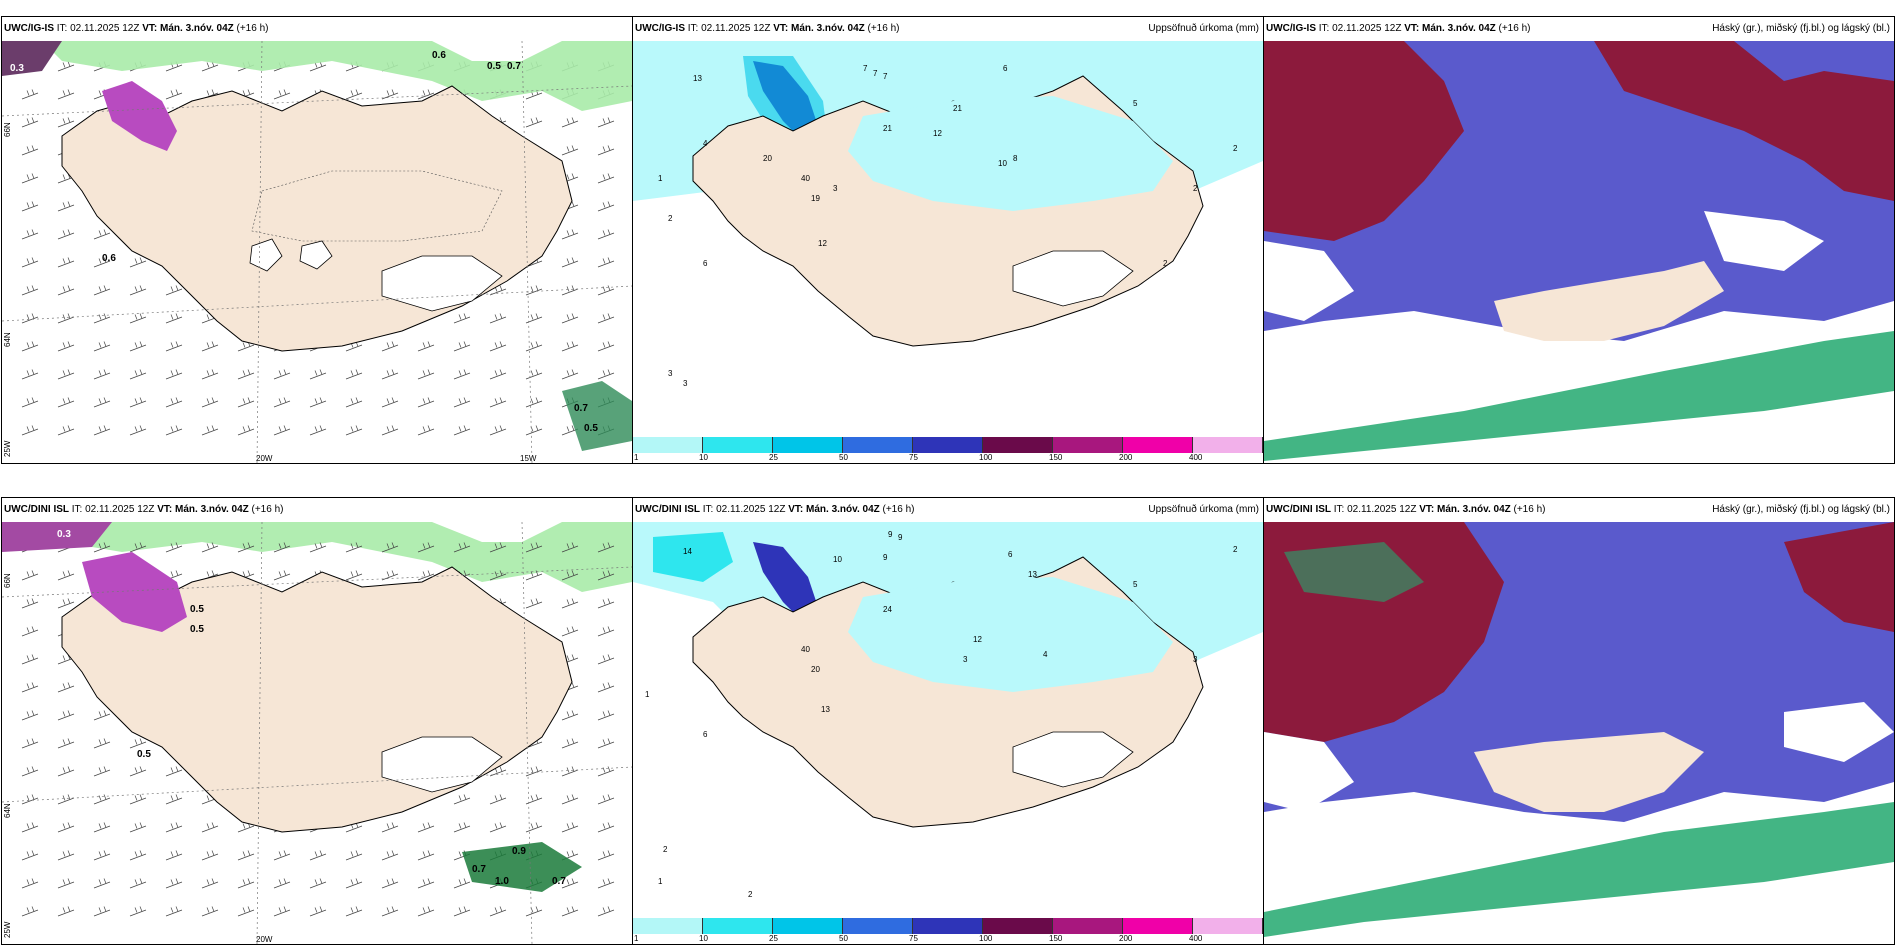 This screenshot has height=950, width=1900. What do you see at coordinates (267, 509) in the screenshot?
I see `lead-time: (+16 h)` at bounding box center [267, 509].